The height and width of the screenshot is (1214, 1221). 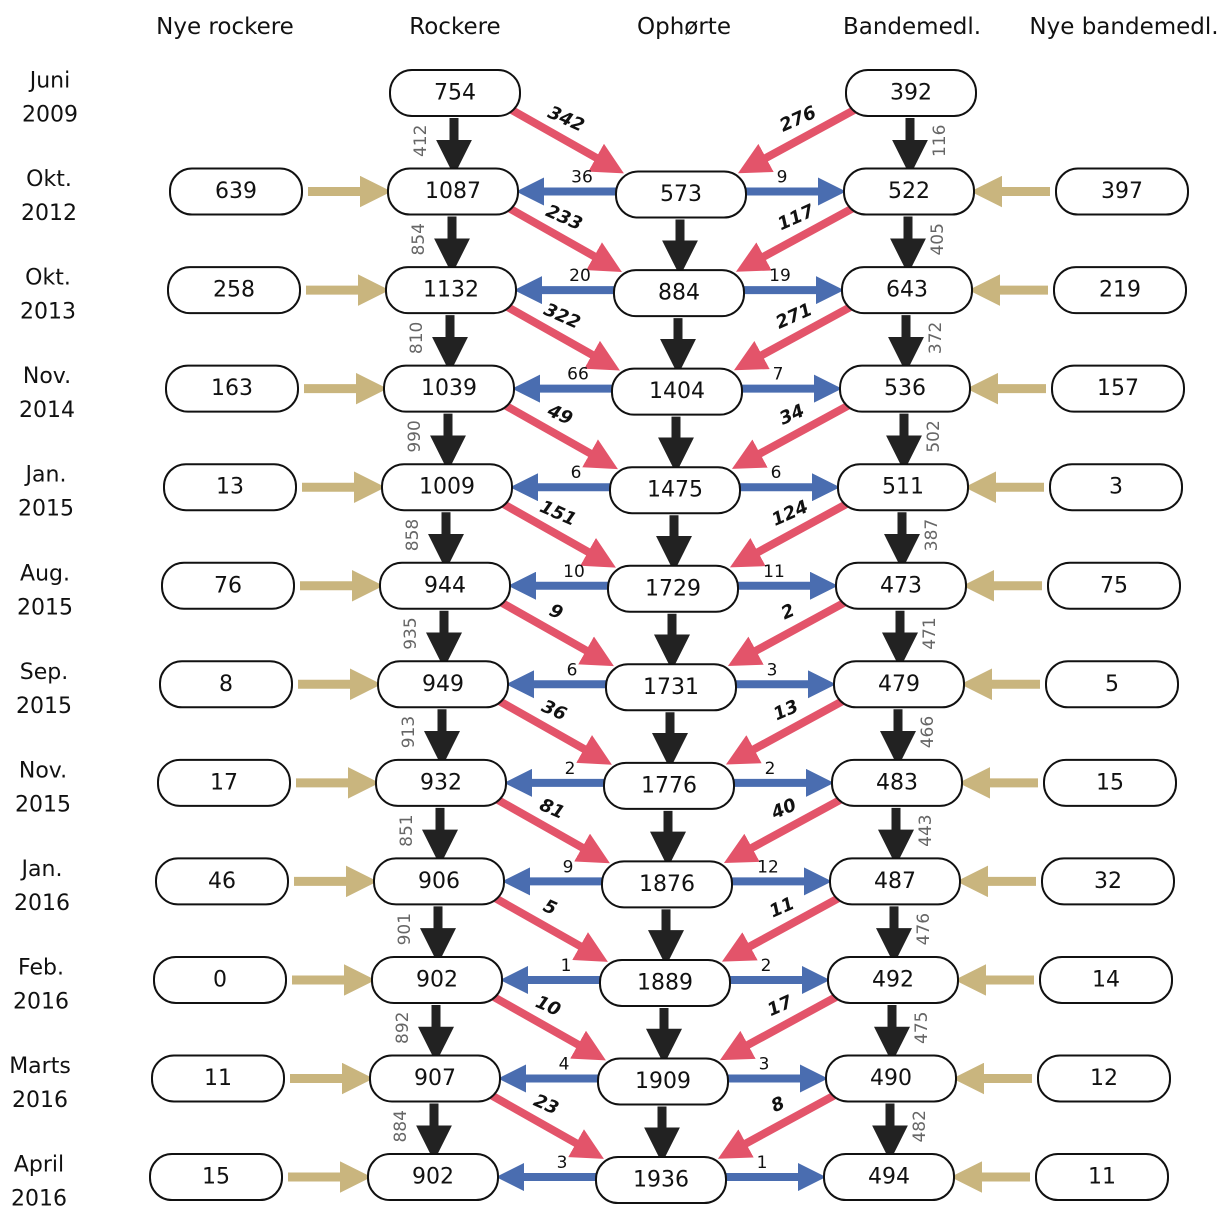 I want to click on node-bandemedl-value: 643, so click(x=907, y=290).